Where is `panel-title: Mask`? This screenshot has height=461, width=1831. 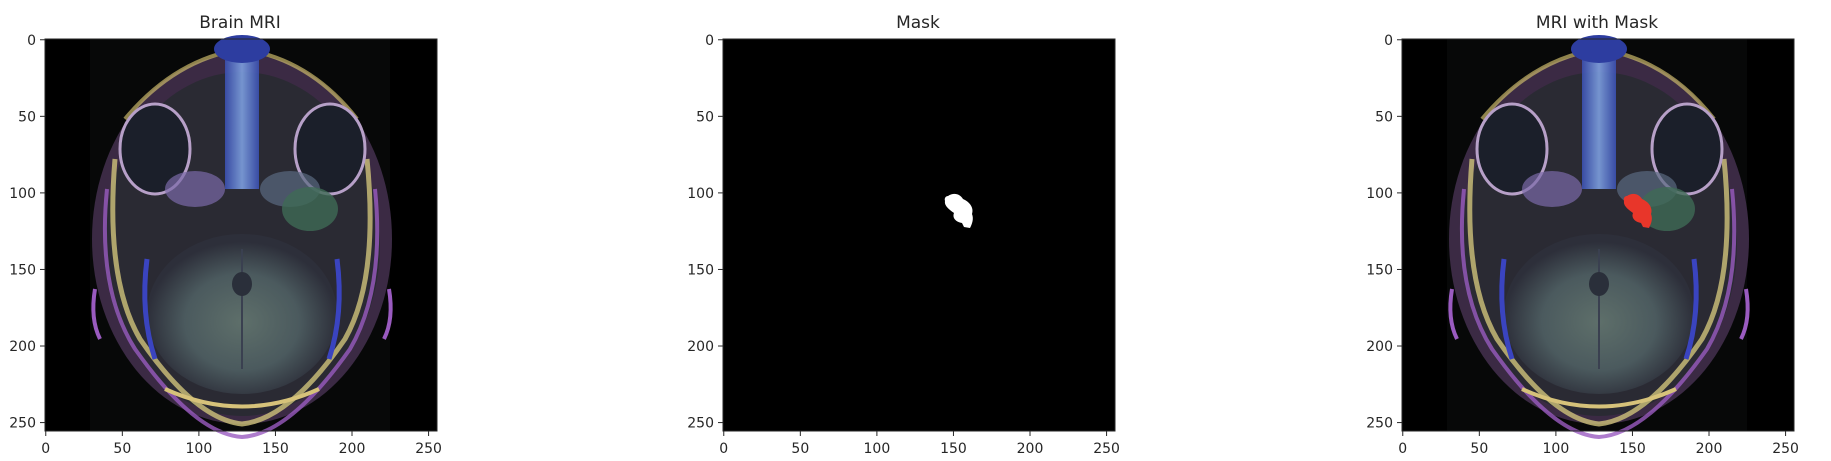 panel-title: Mask is located at coordinates (918, 23).